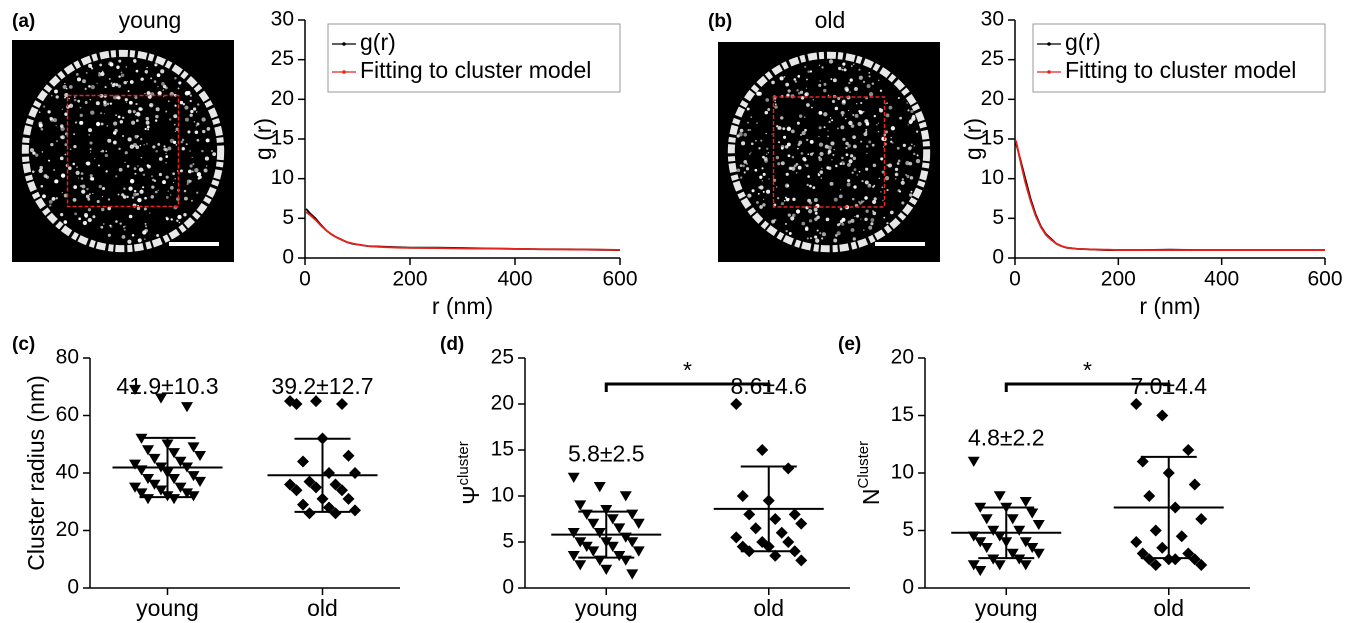  I want to click on y-axis-label-superscript: cluster, so click(463, 463).